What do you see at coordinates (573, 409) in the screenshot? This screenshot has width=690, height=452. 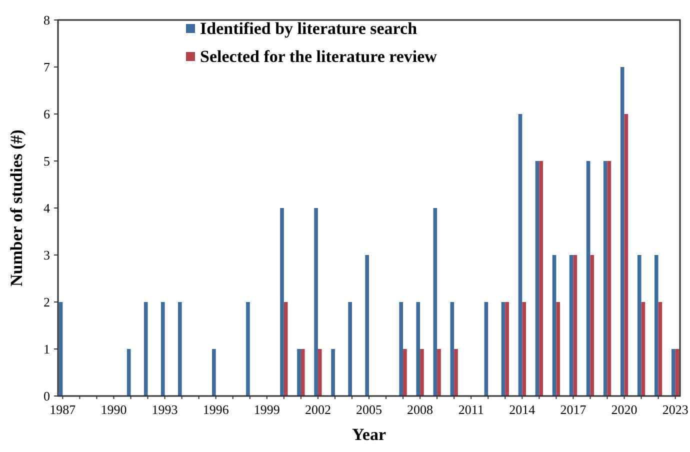 I see `x-tick-label: 2017` at bounding box center [573, 409].